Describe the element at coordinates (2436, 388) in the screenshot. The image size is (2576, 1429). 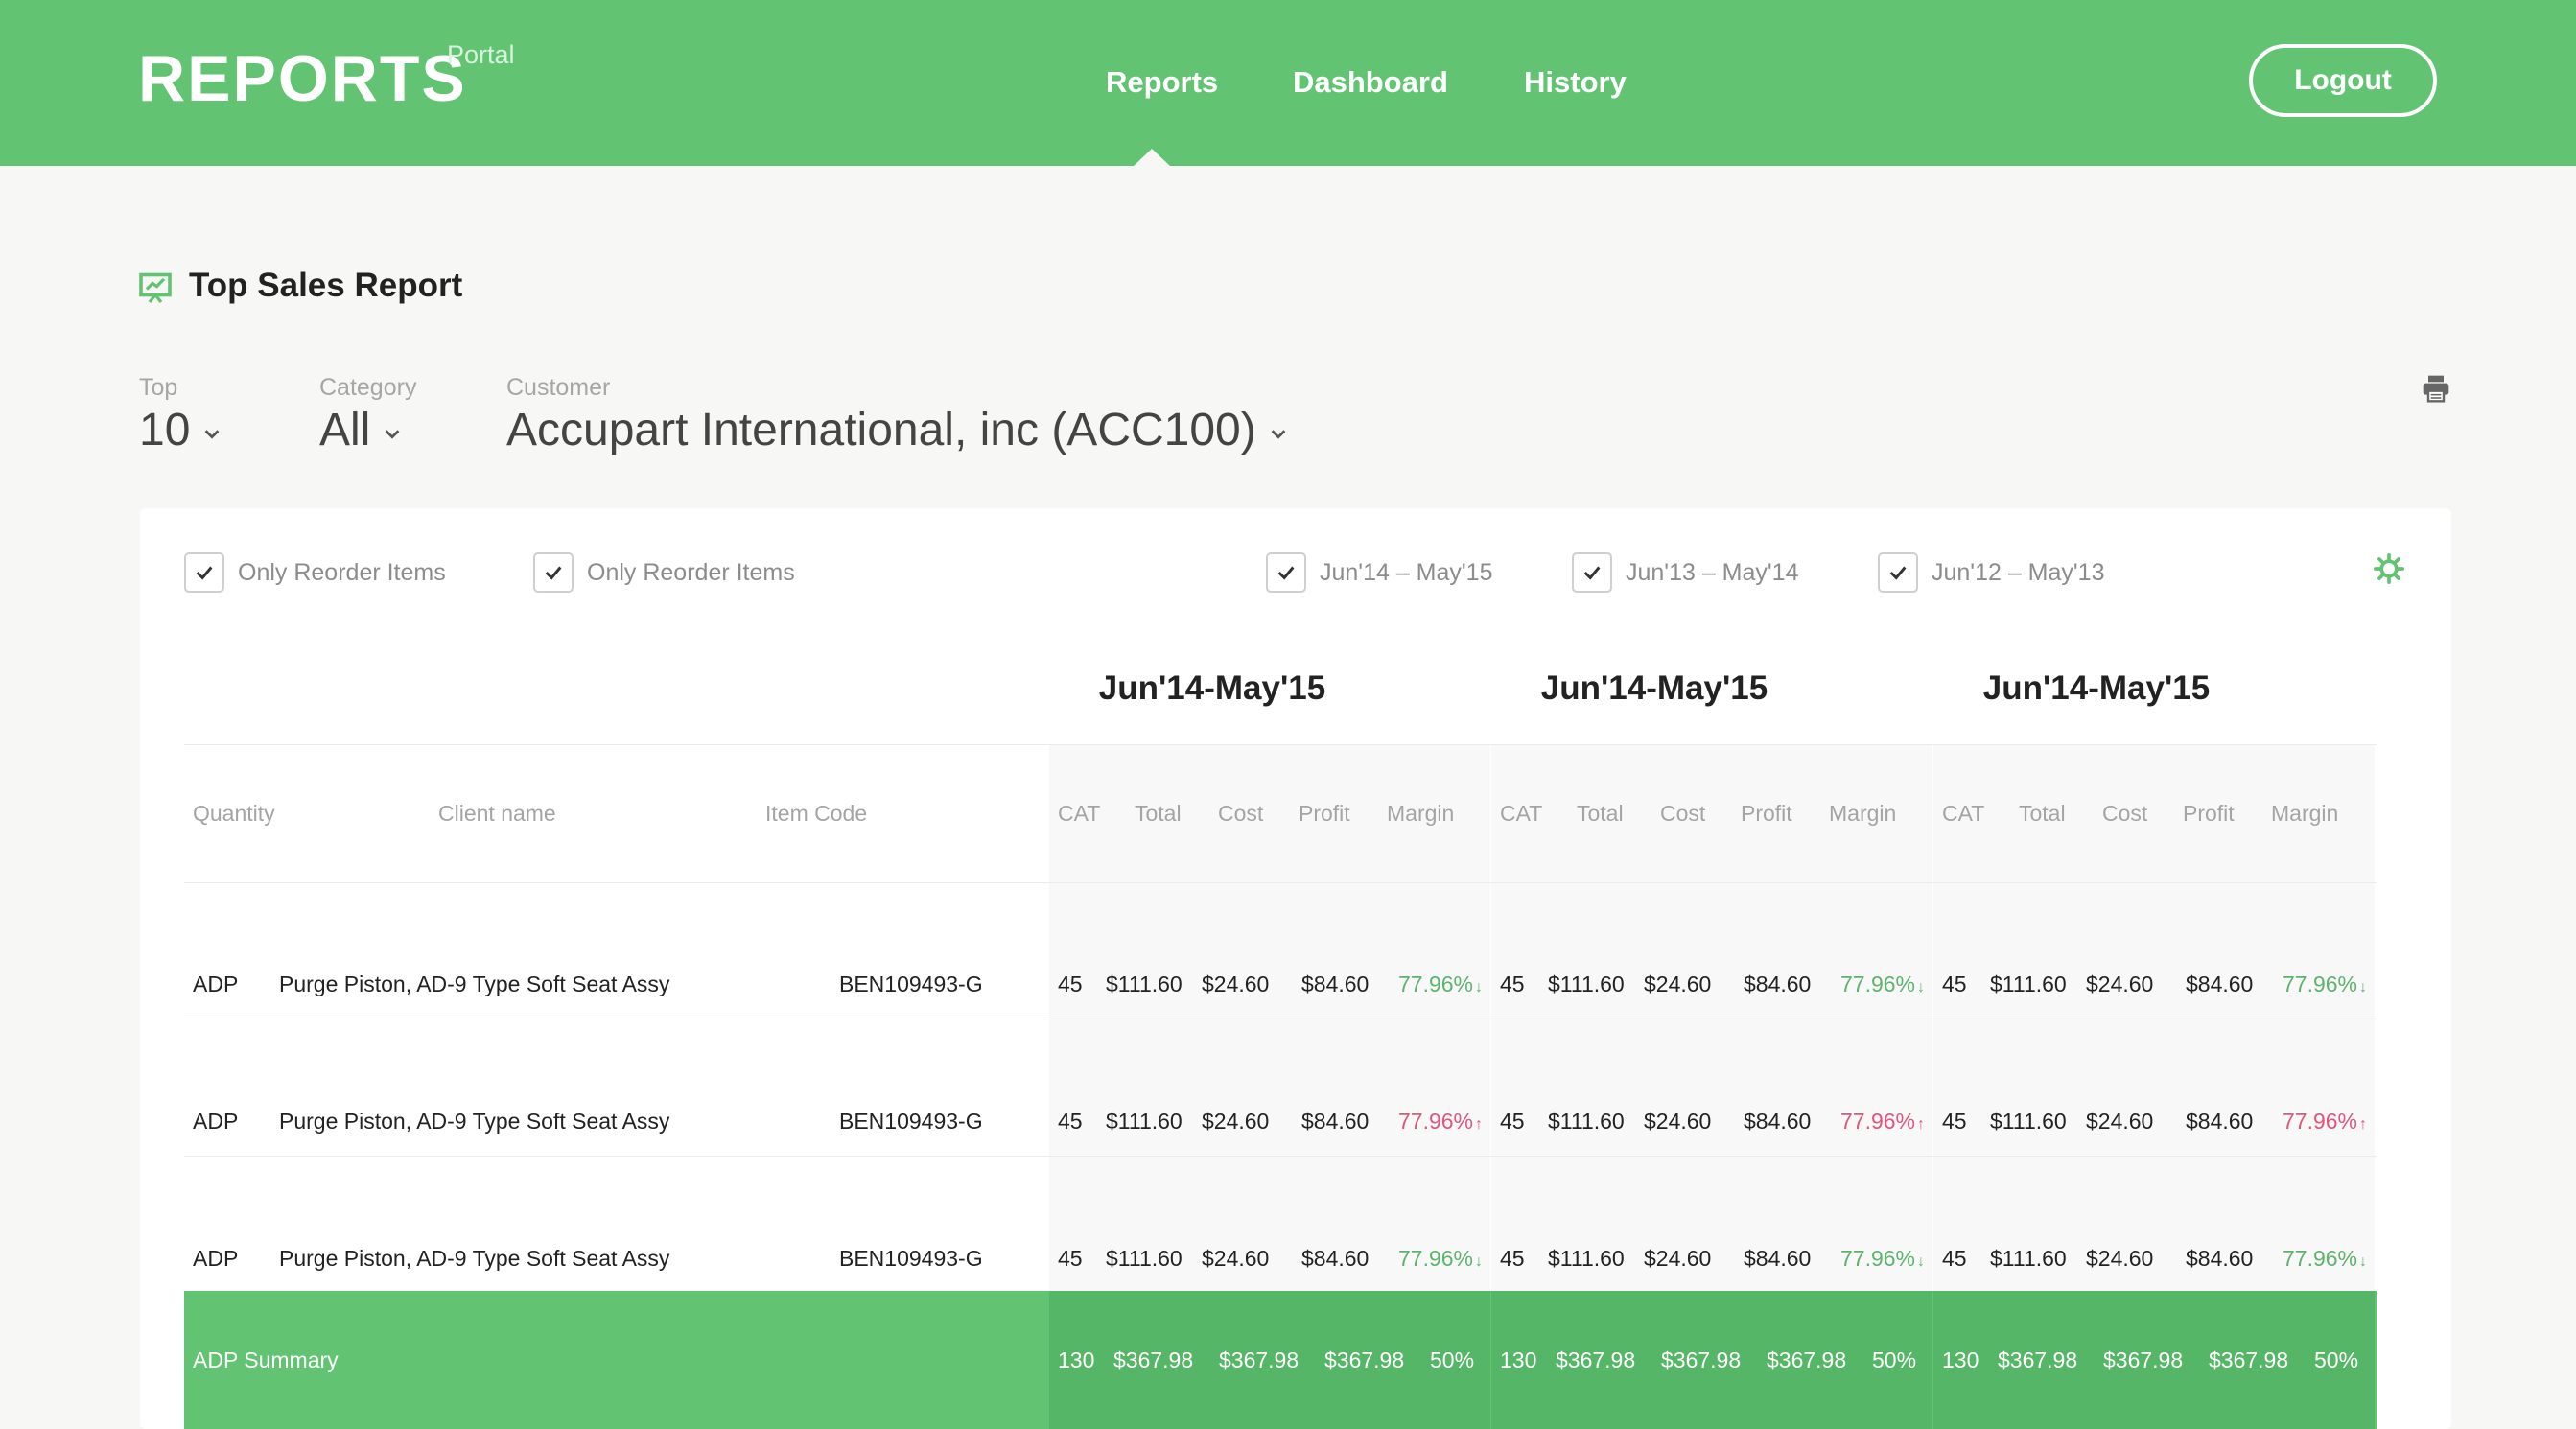
I see `print-icon` at that location.